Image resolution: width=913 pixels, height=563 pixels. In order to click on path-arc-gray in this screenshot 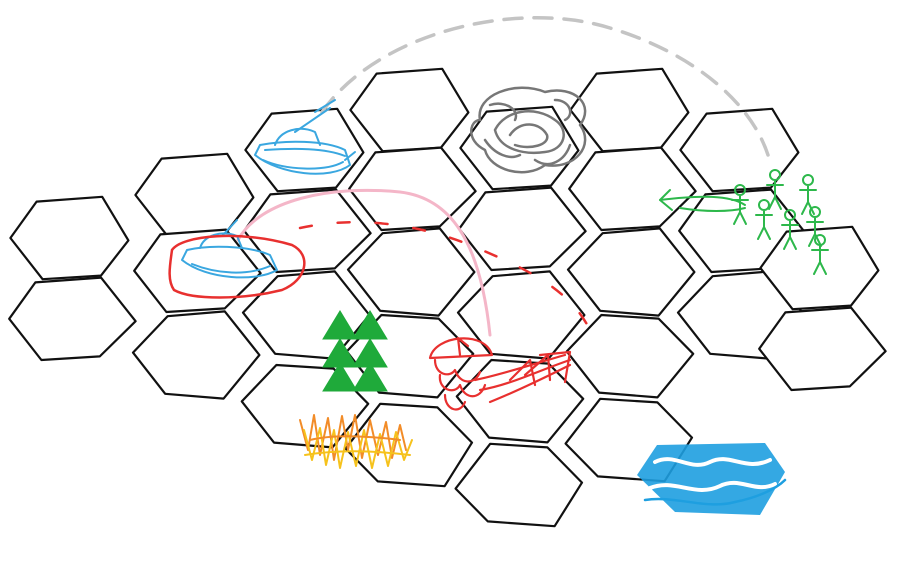, I will do `click(545, 86)`.